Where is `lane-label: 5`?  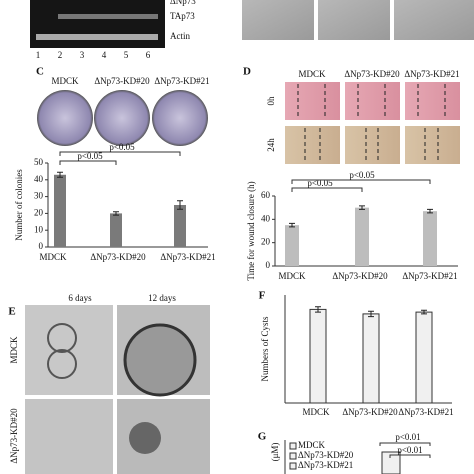 lane-label: 5 is located at coordinates (126, 55).